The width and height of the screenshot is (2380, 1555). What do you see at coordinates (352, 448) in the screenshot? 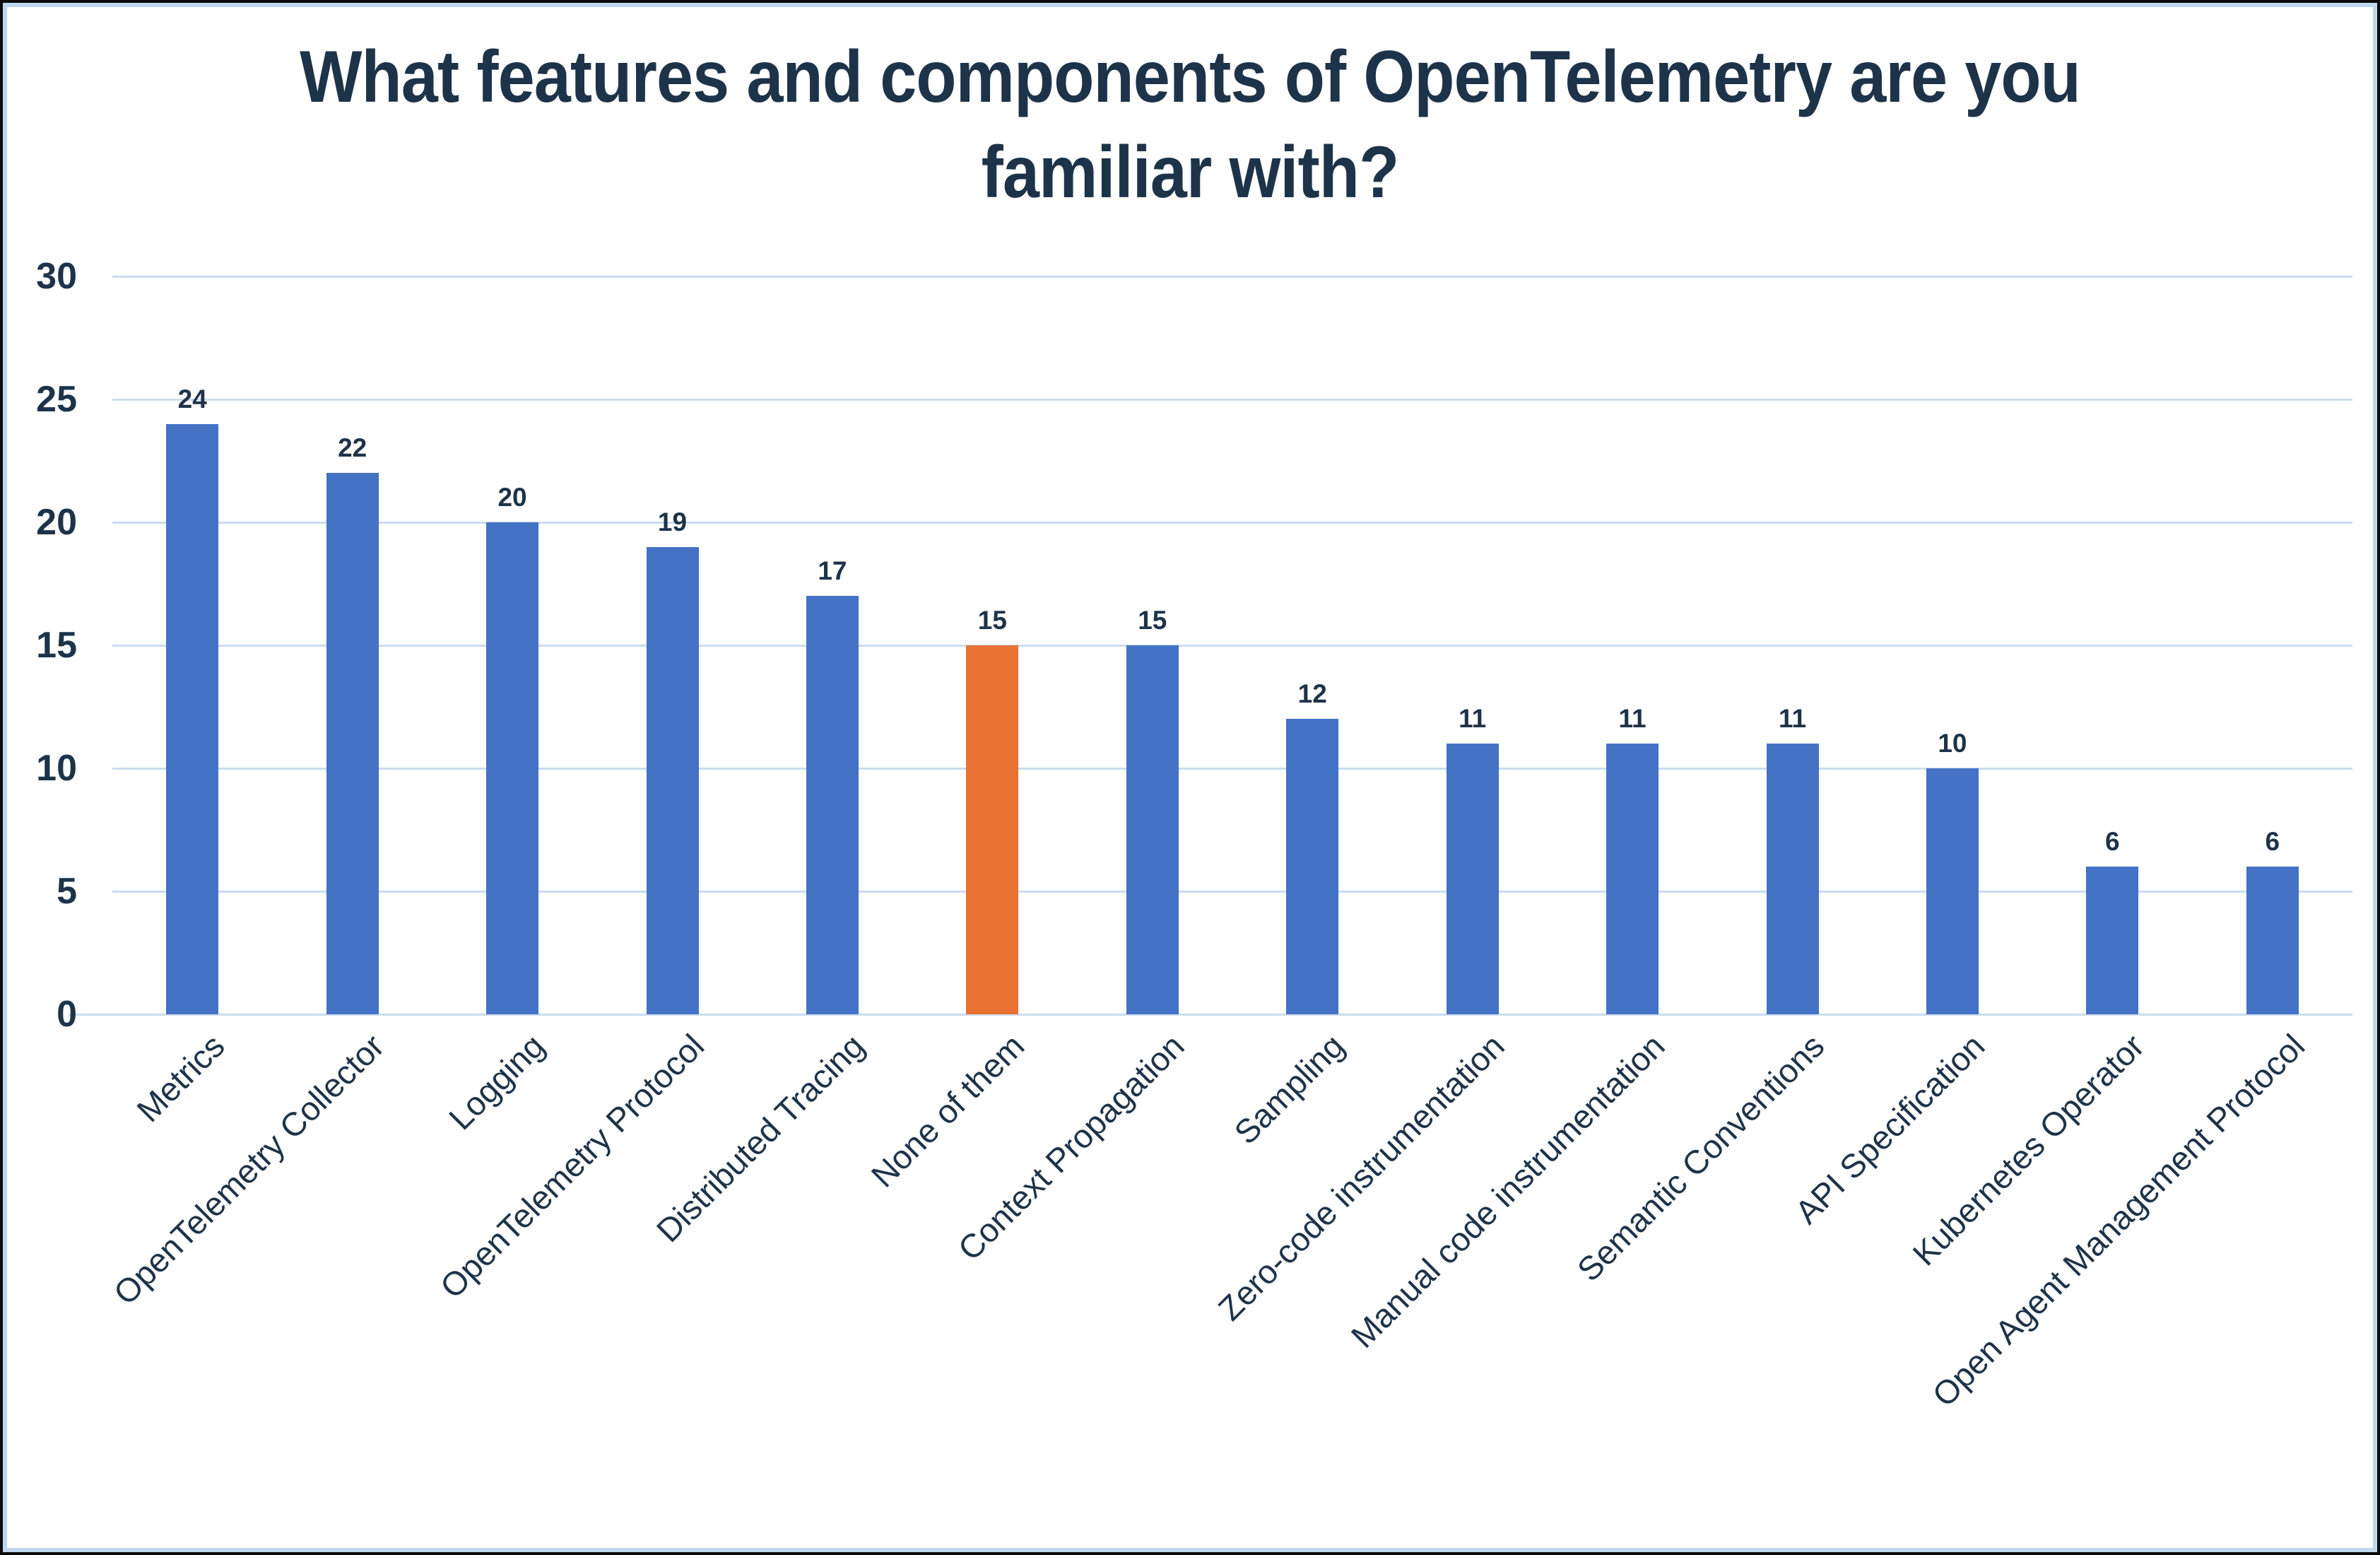
I see `bar-value-label: 22` at bounding box center [352, 448].